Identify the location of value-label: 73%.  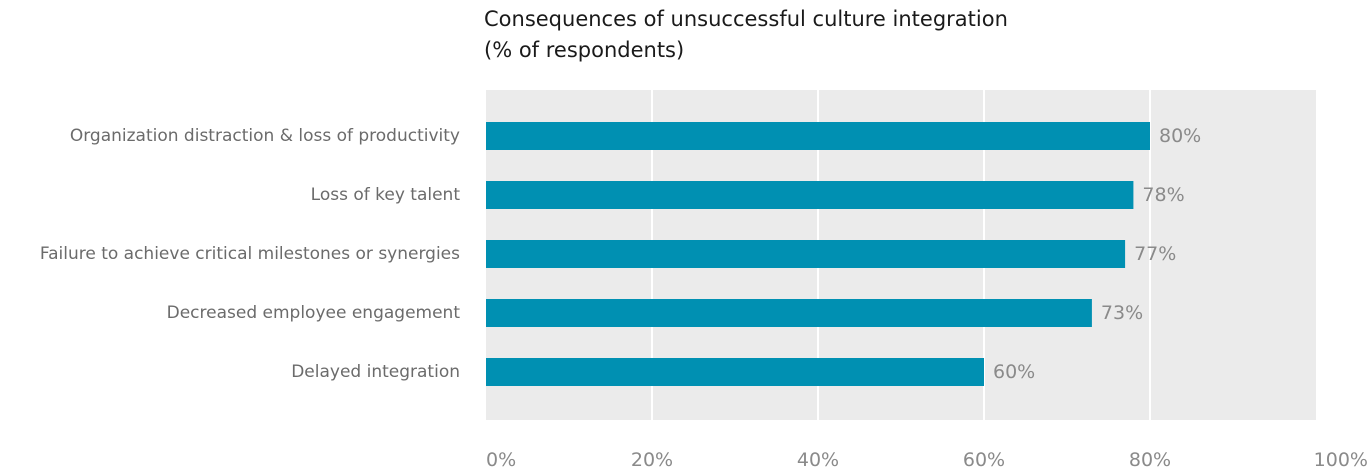
(1122, 313).